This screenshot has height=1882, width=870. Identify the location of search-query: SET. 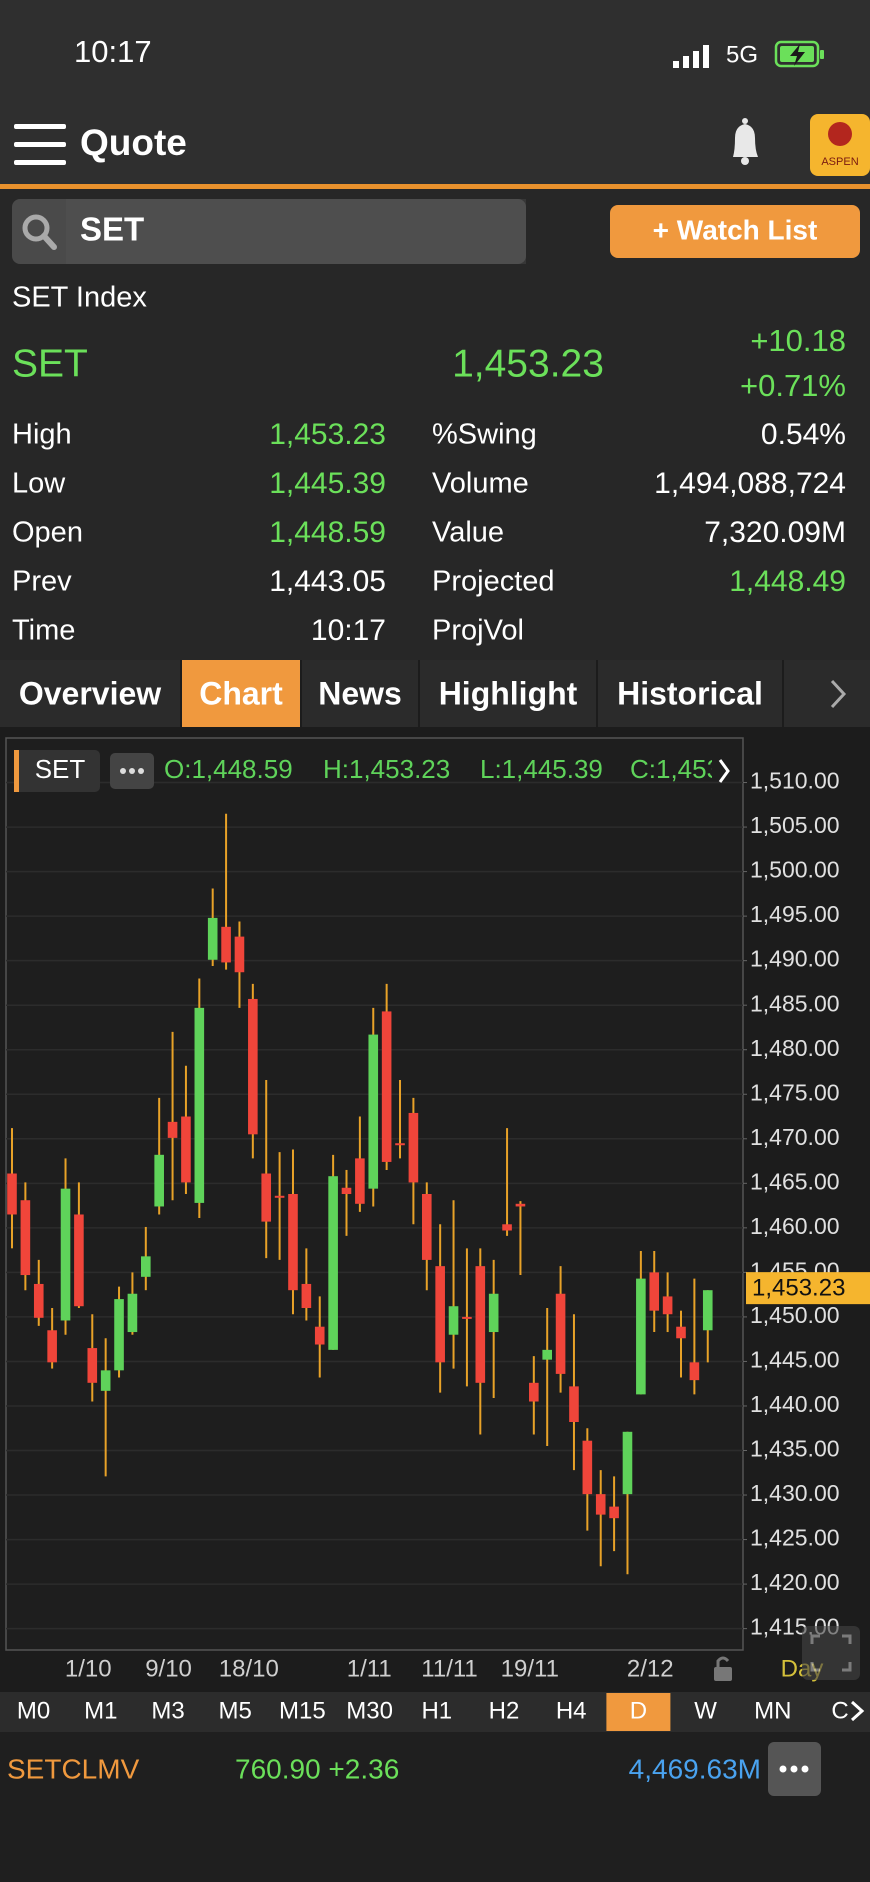
(112, 229).